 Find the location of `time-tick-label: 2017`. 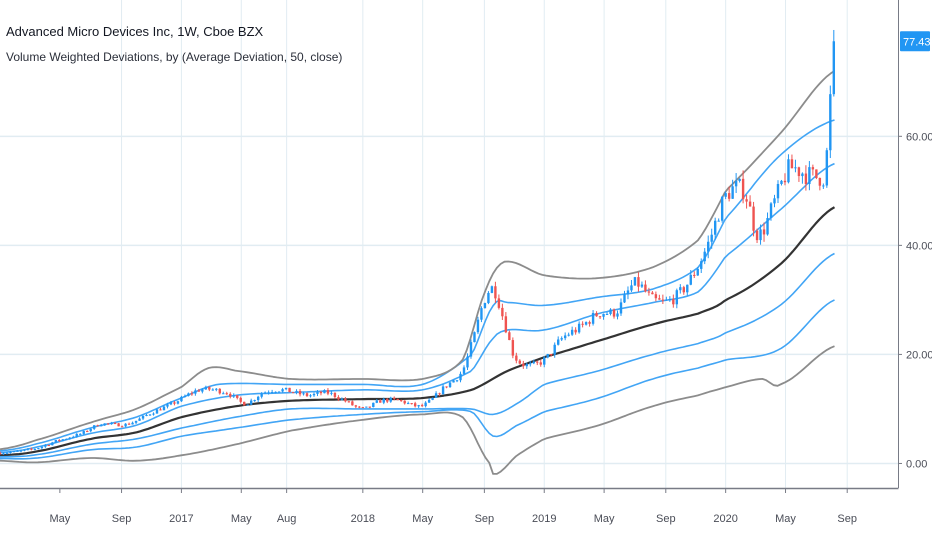

time-tick-label: 2017 is located at coordinates (181, 519).